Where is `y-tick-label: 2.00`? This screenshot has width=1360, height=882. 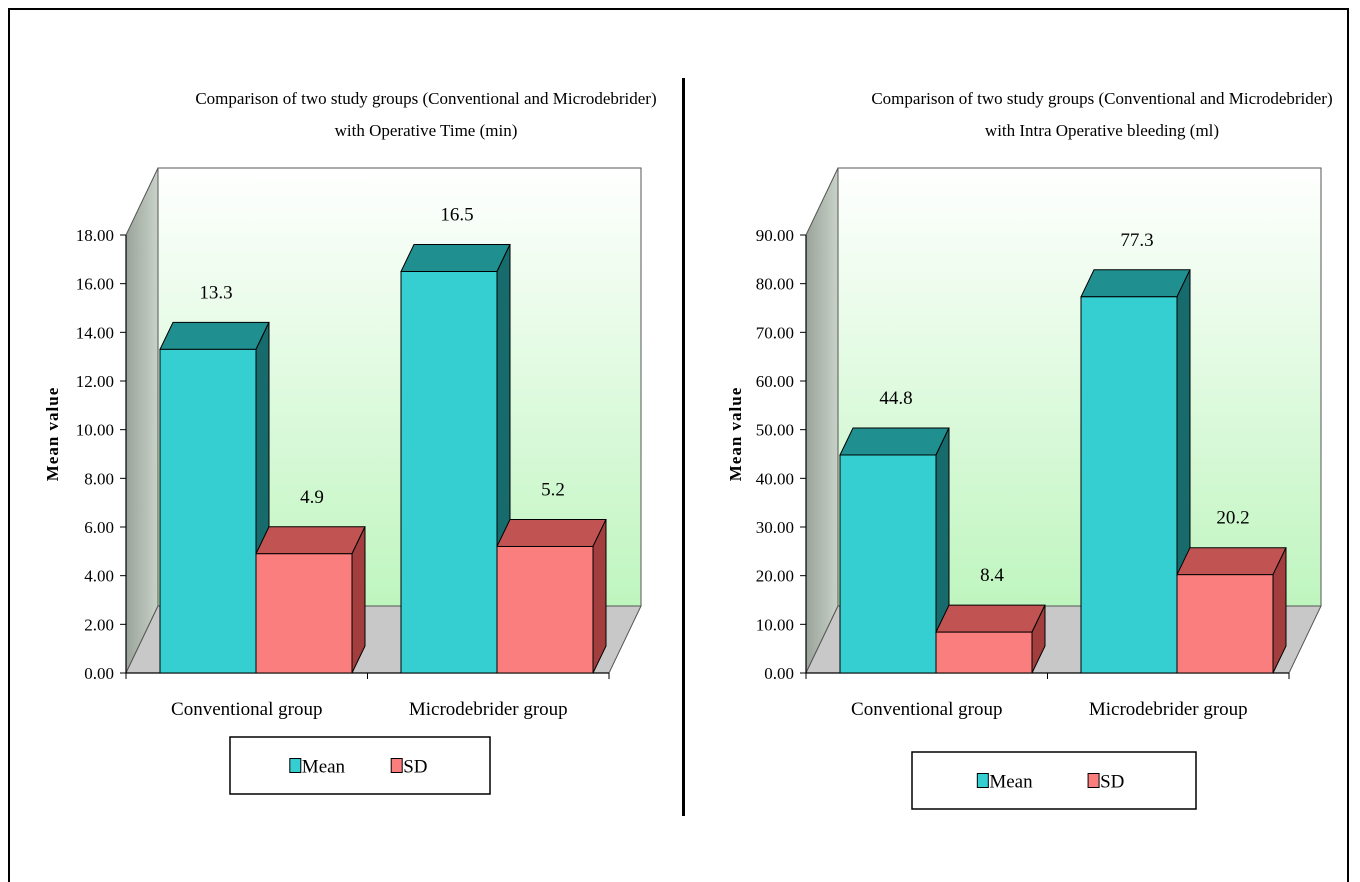 y-tick-label: 2.00 is located at coordinates (99, 624).